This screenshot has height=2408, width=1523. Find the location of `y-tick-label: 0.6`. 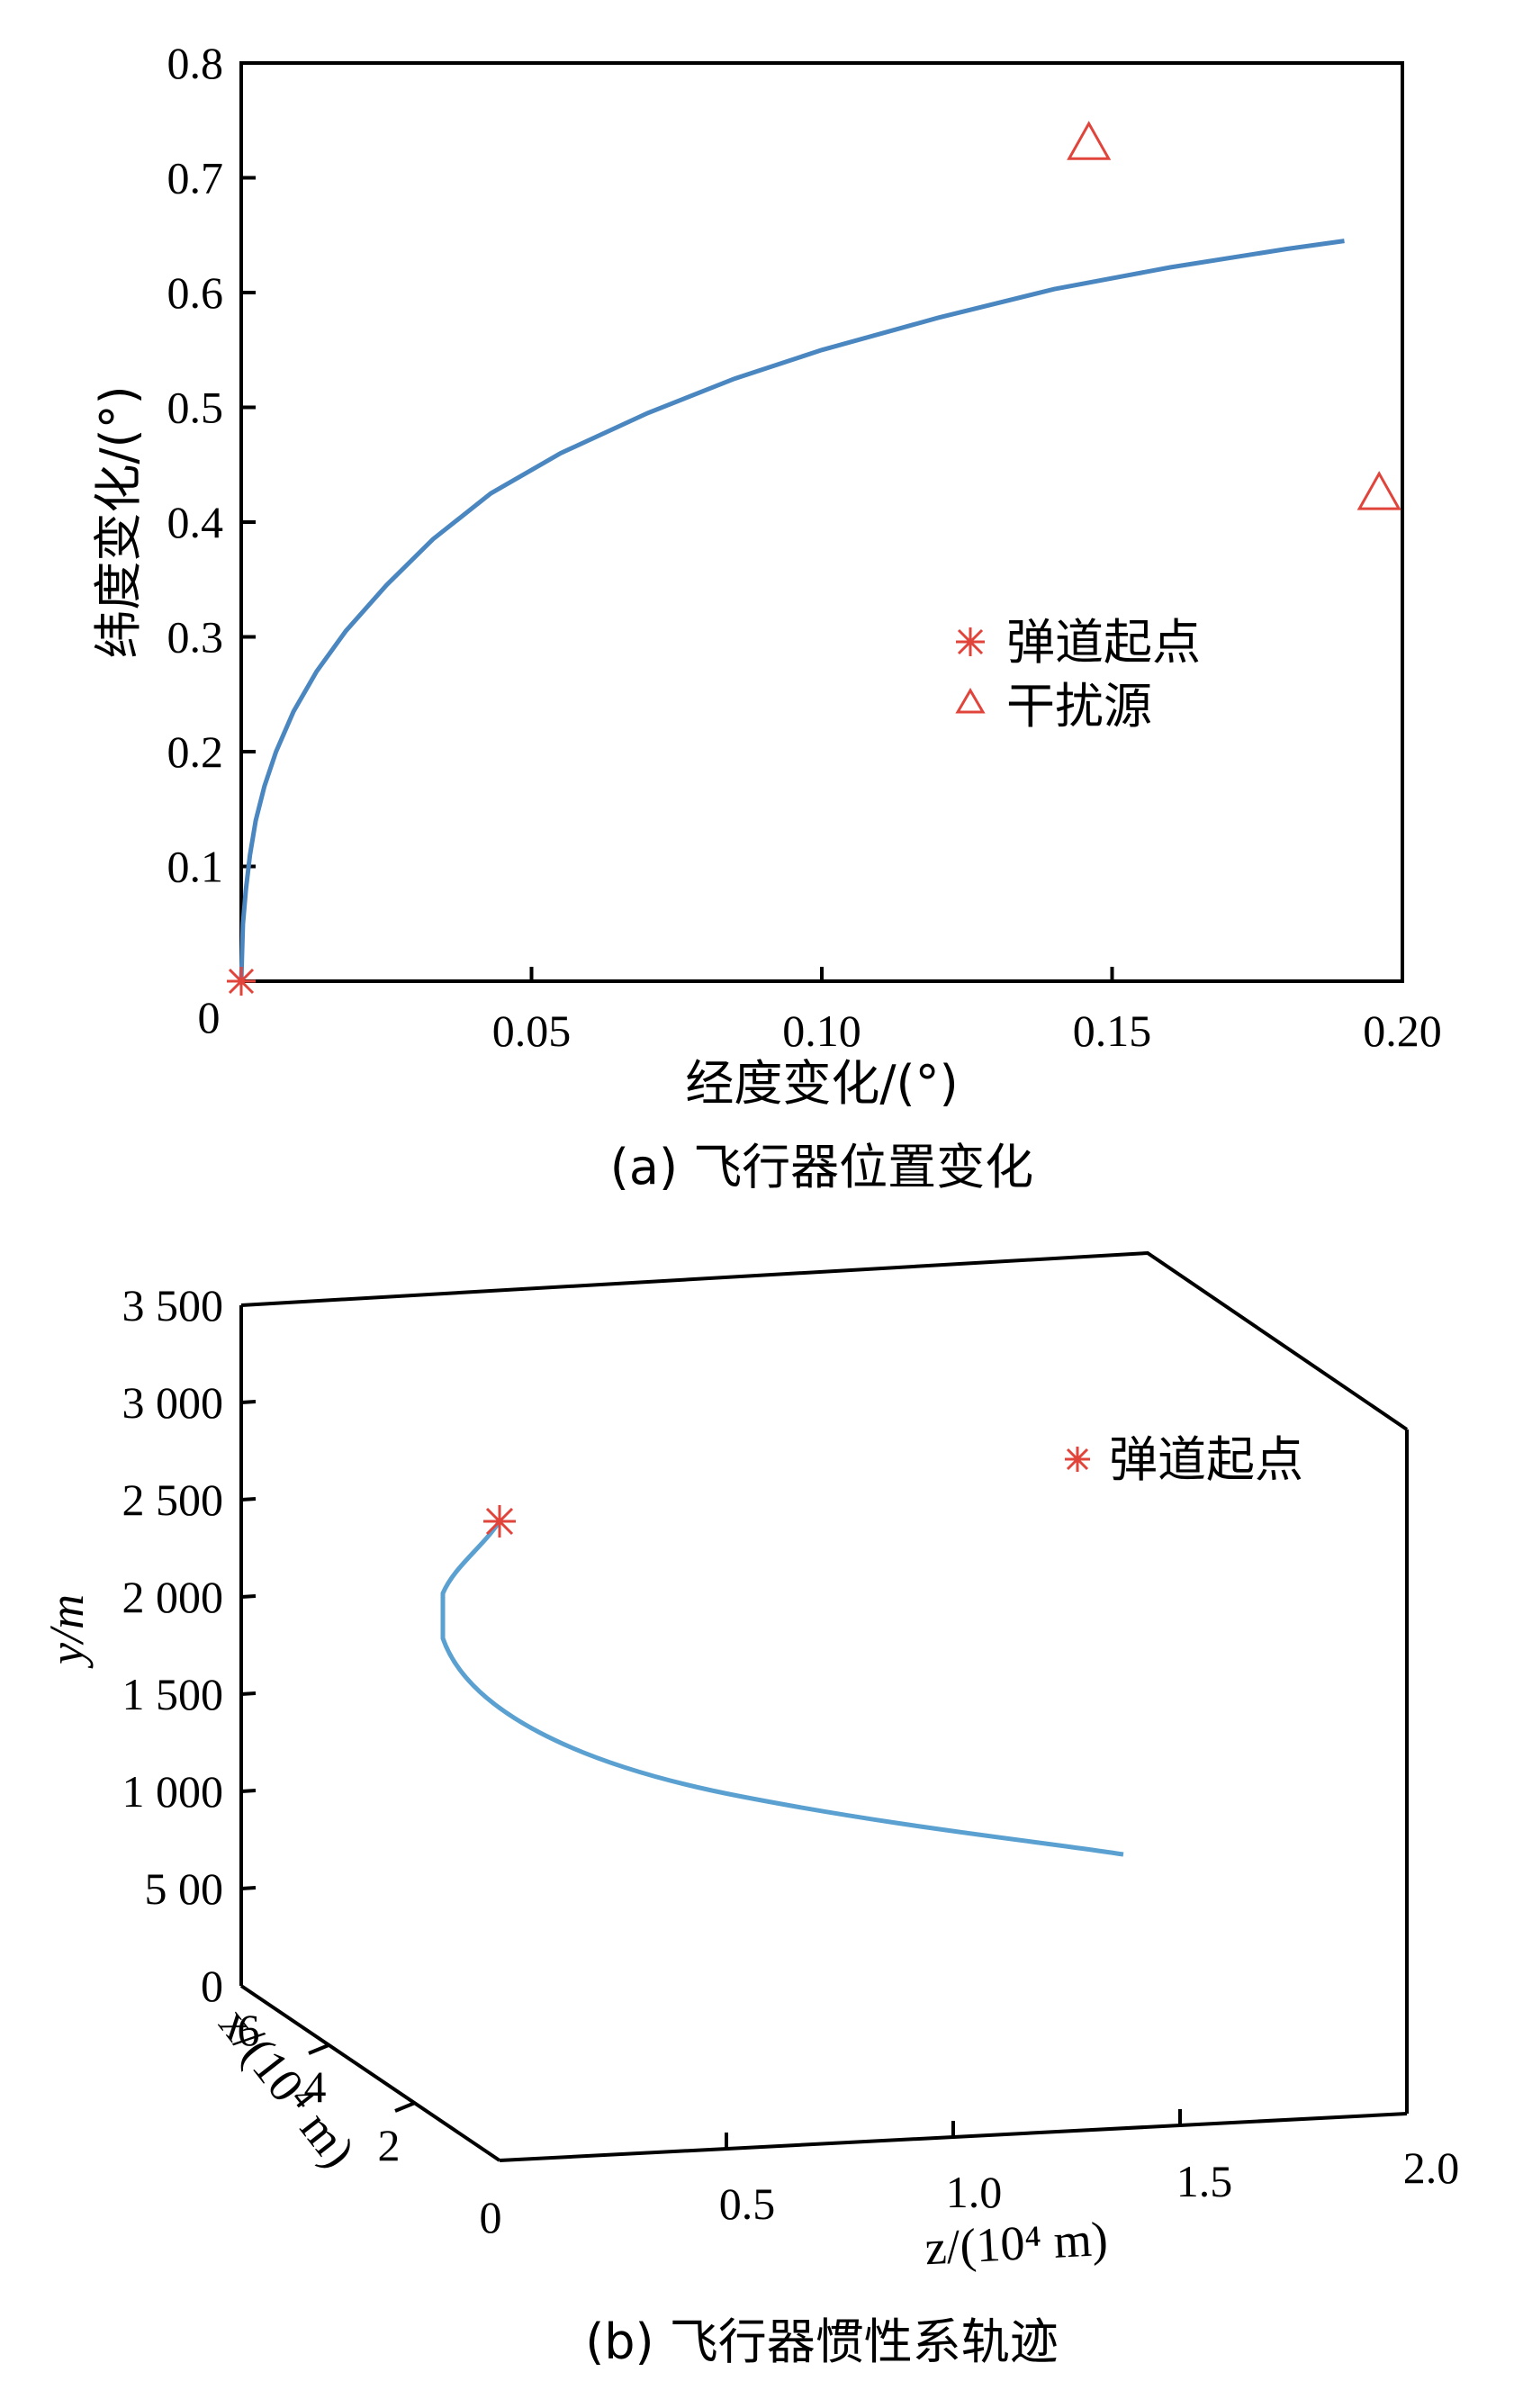

y-tick-label: 0.6 is located at coordinates (196, 293).